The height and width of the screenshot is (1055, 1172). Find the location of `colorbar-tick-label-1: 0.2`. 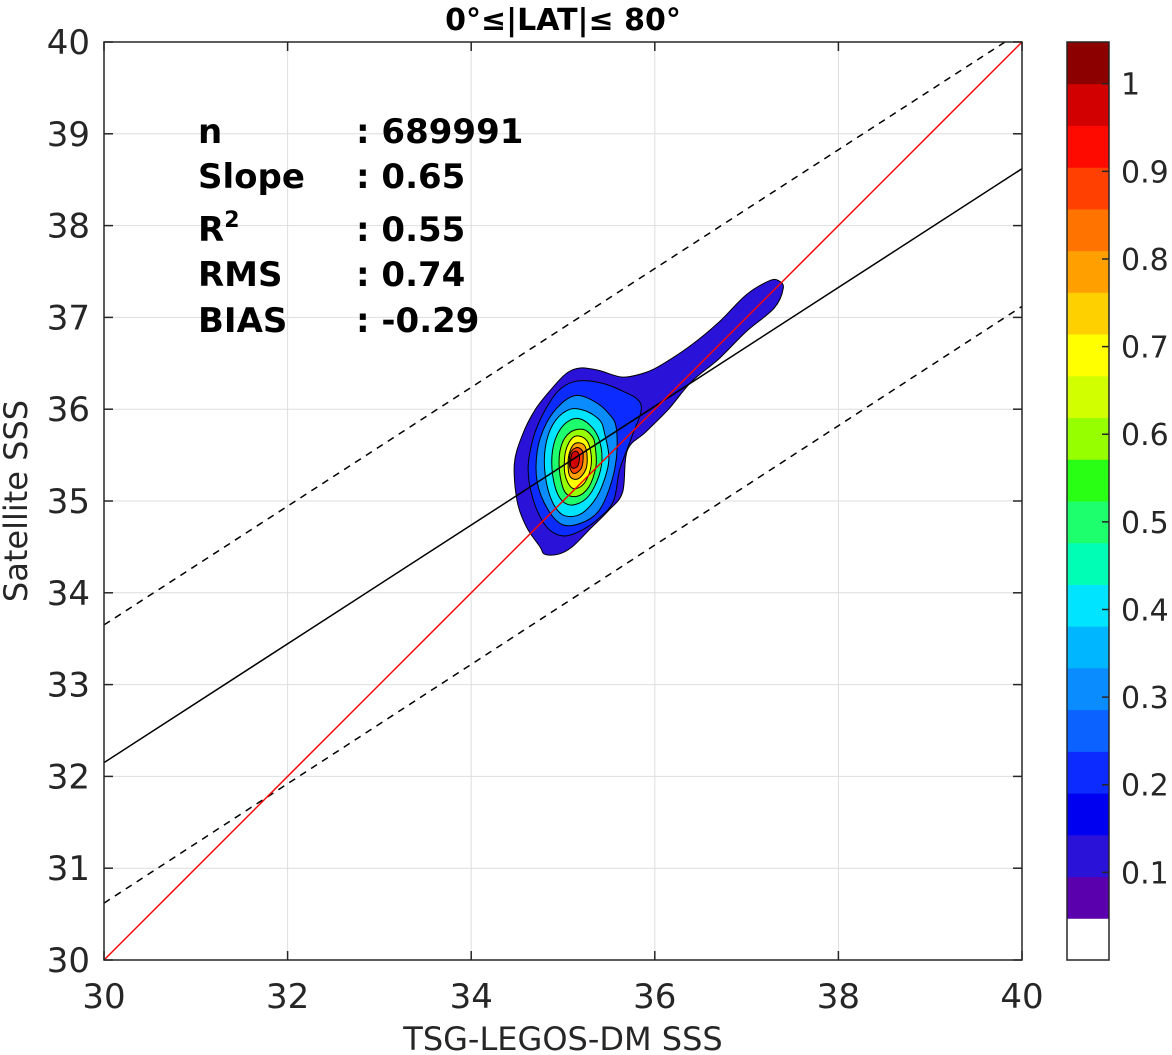

colorbar-tick-label-1: 0.2 is located at coordinates (1145, 786).